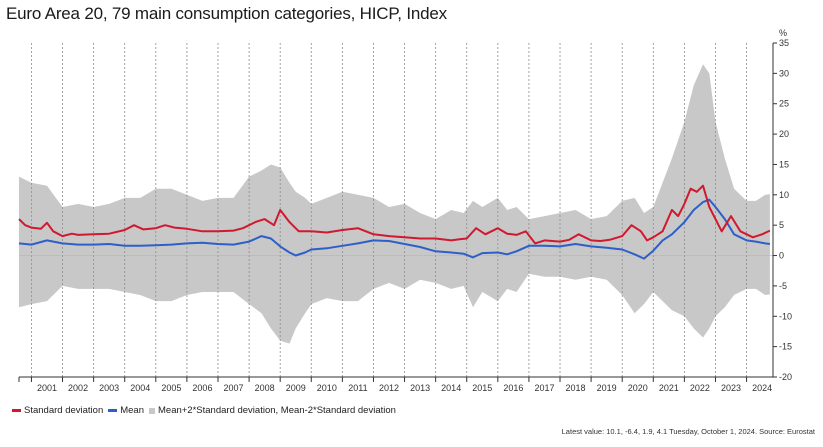 The image size is (823, 447). What do you see at coordinates (784, 134) in the screenshot?
I see `y-tick-label-20: 20` at bounding box center [784, 134].